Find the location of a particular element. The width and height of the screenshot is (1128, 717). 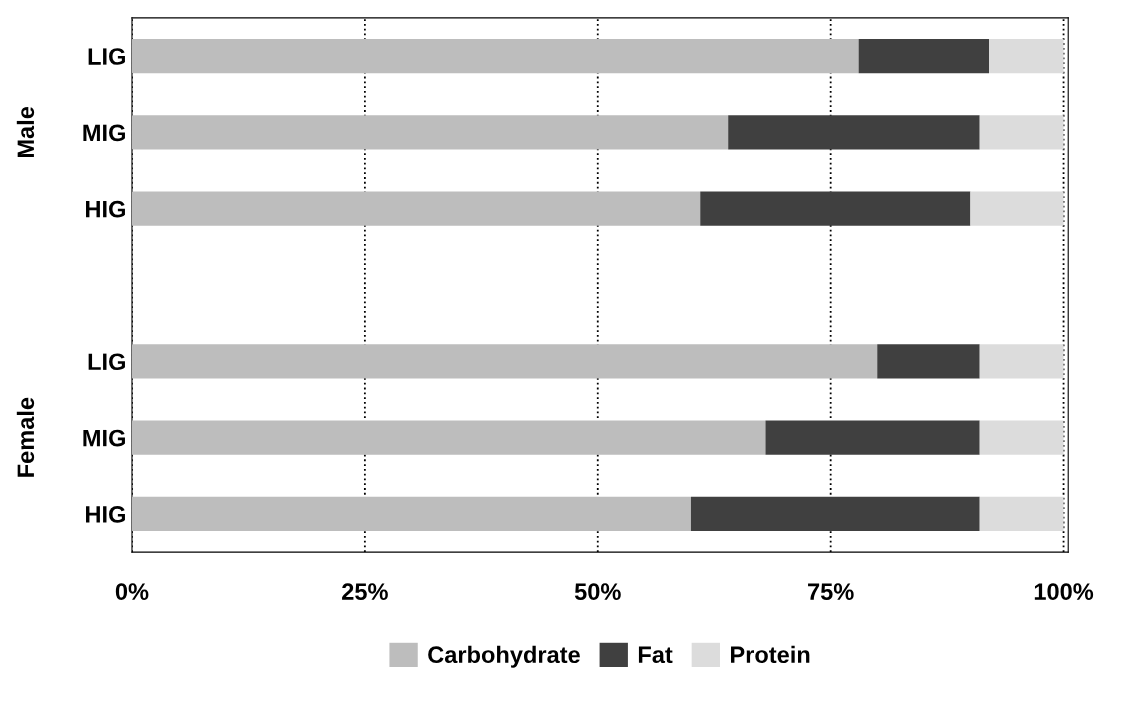

text: Male is located at coordinates (25, 132).